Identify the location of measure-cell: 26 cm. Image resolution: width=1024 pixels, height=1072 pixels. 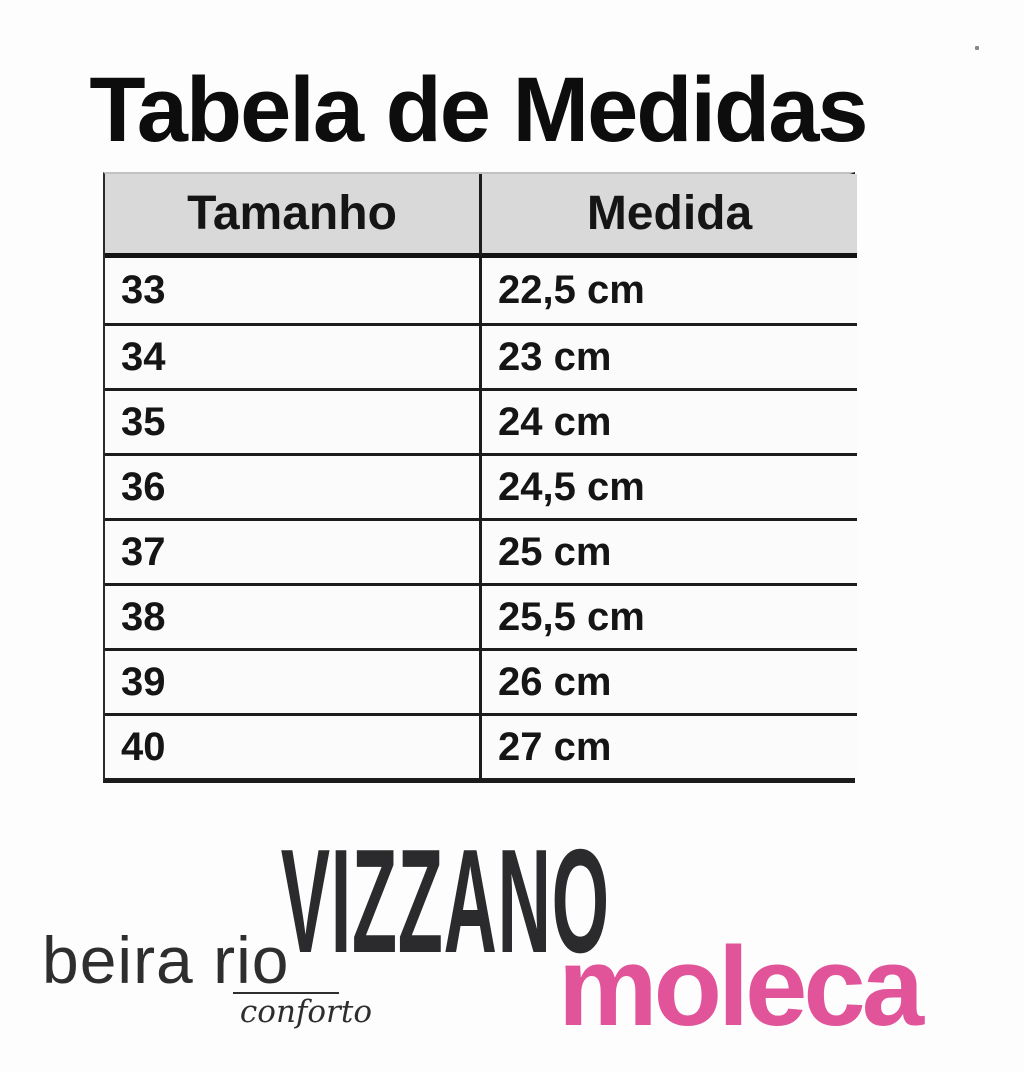
(669, 680).